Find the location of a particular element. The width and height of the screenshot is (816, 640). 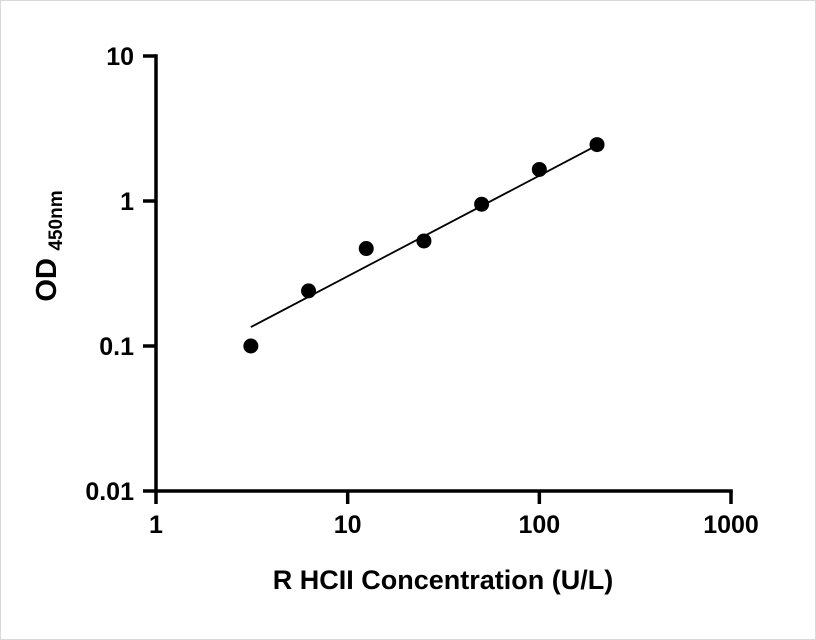

y-axis-title-text: OD is located at coordinates (47, 280).